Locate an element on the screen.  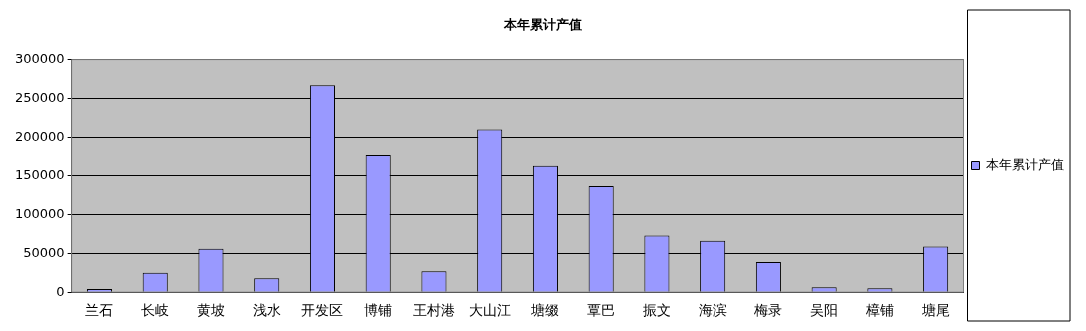
x-tick-label: 大山江 is located at coordinates (489, 310).